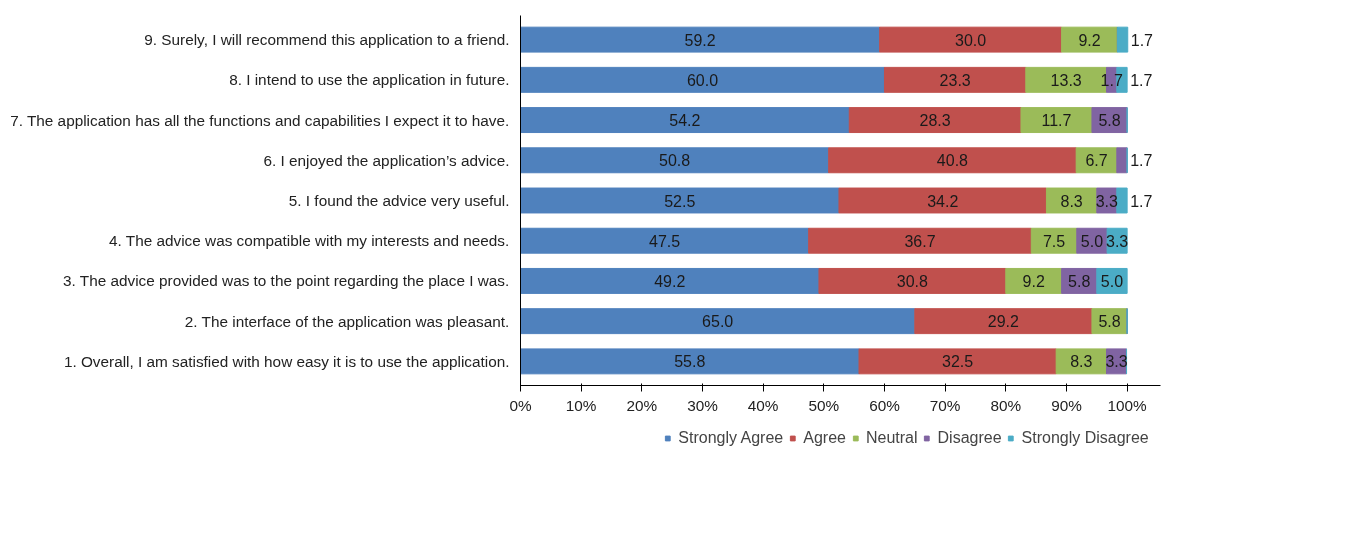  What do you see at coordinates (327, 40) in the screenshot?
I see `y-tick-label: 9. Surely, I will recommend this application to a friend.` at bounding box center [327, 40].